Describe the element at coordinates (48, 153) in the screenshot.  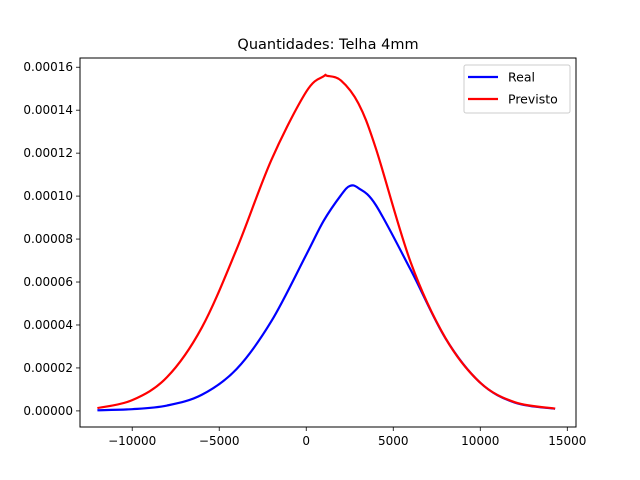
I see `y-tick-label: 0.00012` at that location.